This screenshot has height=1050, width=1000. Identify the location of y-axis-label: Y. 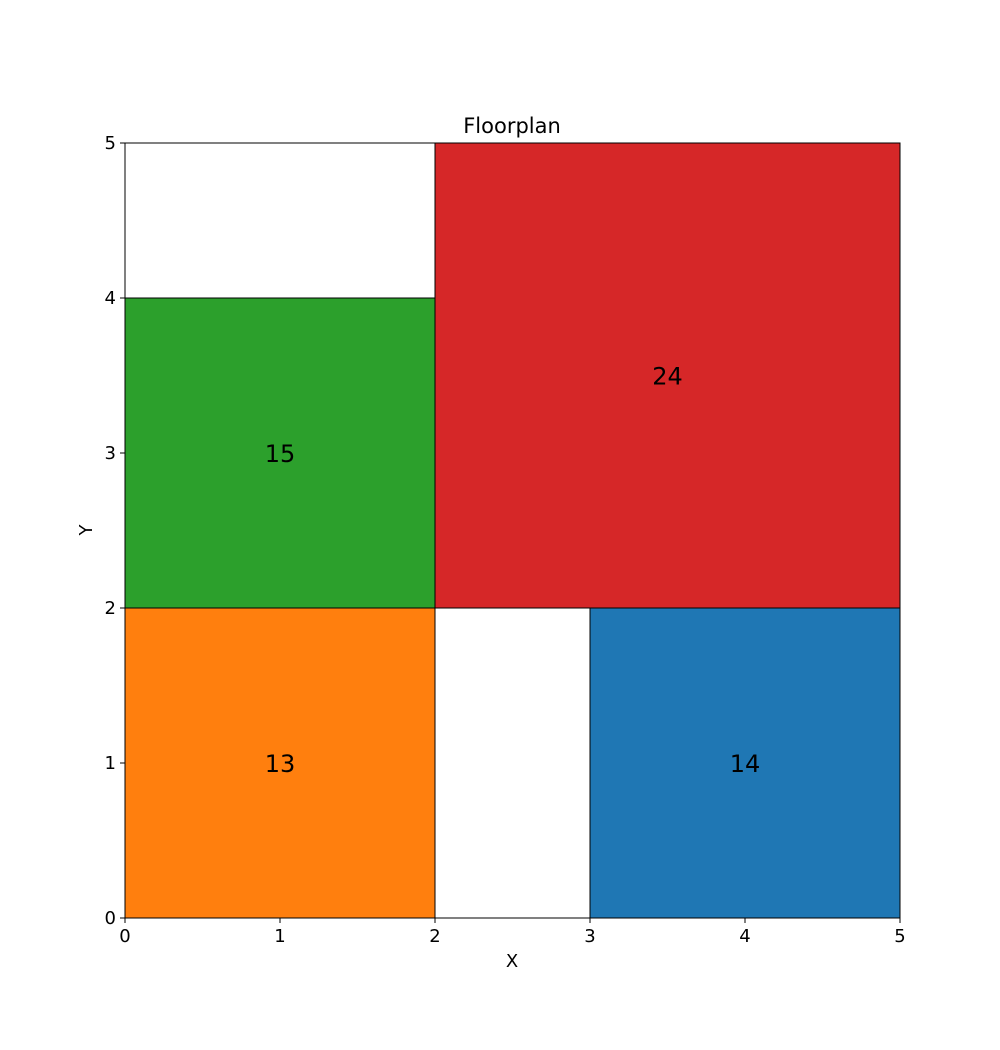
(86, 530).